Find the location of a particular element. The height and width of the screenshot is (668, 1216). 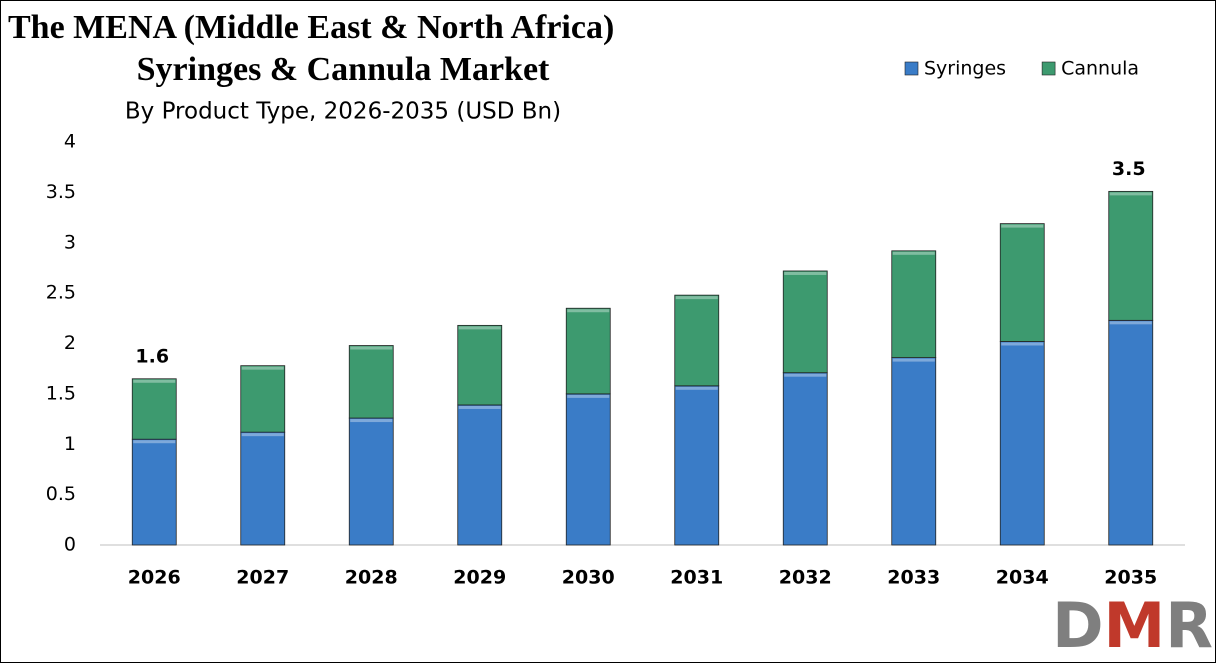

data-label: 3.5 is located at coordinates (1129, 169).